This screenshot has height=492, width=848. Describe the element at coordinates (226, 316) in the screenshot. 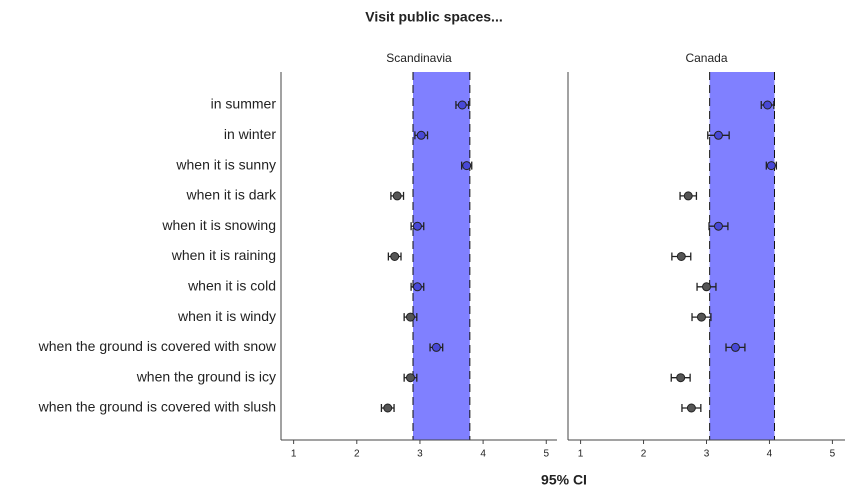

I see `category-label: when it is windy` at that location.